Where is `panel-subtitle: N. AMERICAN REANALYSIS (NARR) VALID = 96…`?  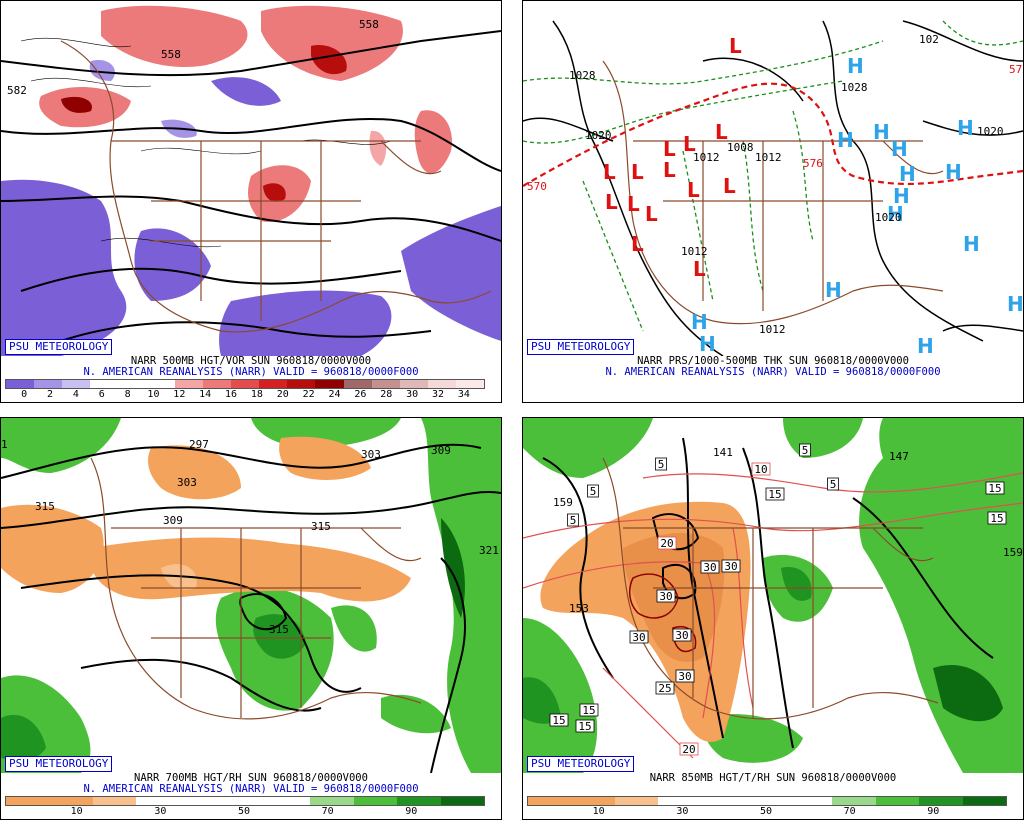 panel-subtitle: N. AMERICAN REANALYSIS (NARR) VALID = 96… is located at coordinates (773, 372).